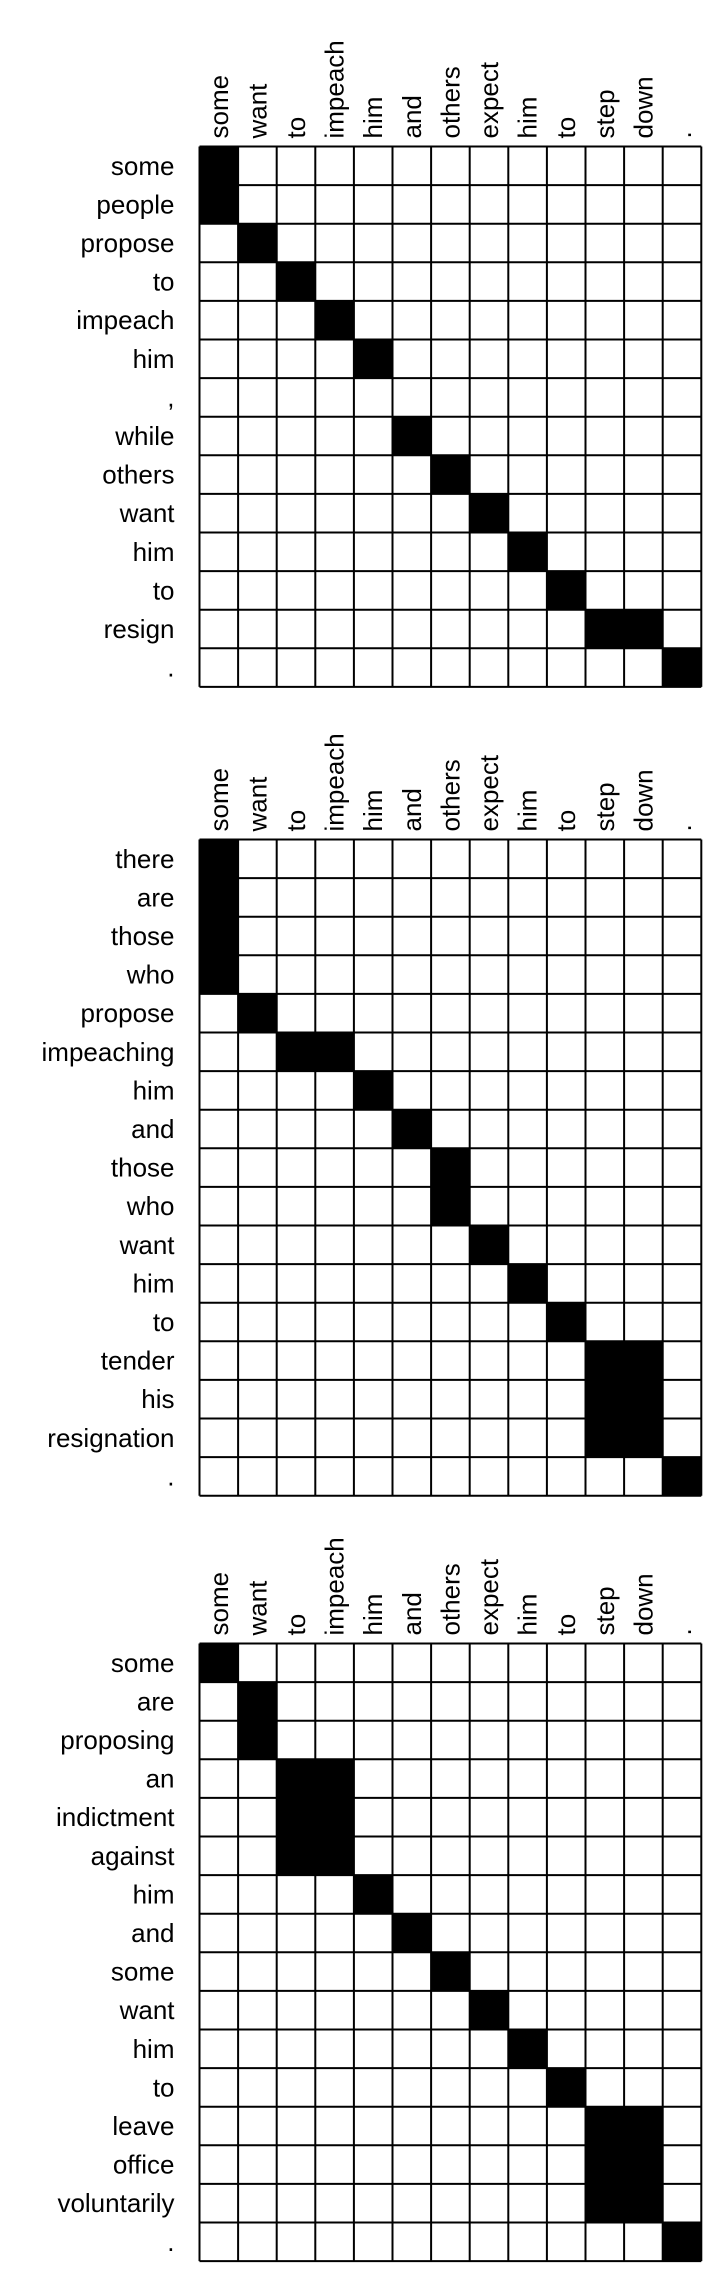 The image size is (713, 2282). I want to click on row-label: and, so click(152, 1933).